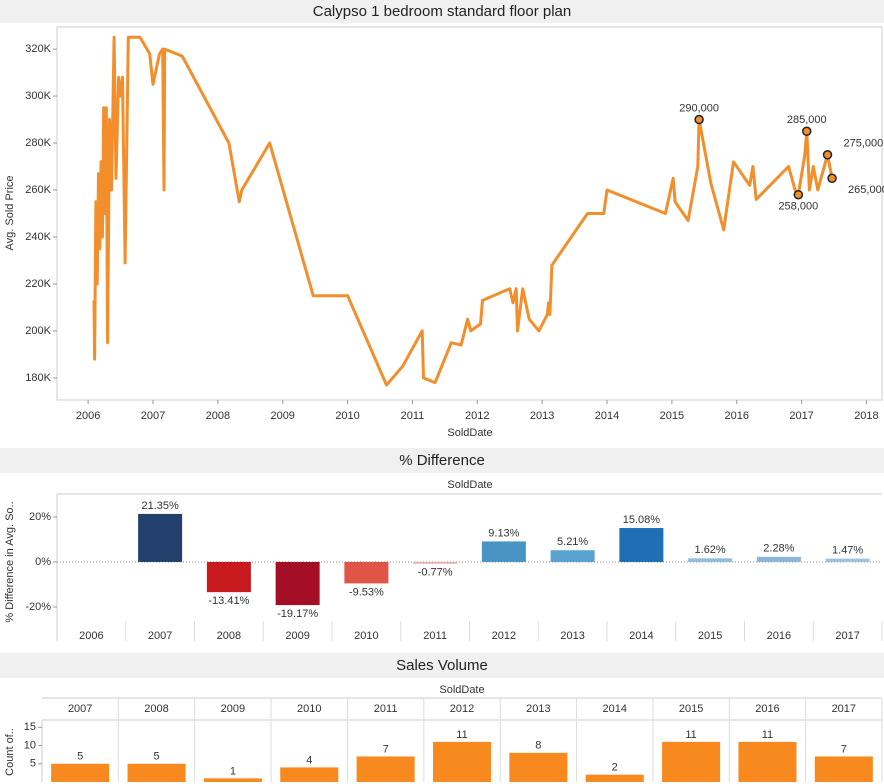  Describe the element at coordinates (228, 601) in the screenshot. I see `value-label: -13.41%` at that location.